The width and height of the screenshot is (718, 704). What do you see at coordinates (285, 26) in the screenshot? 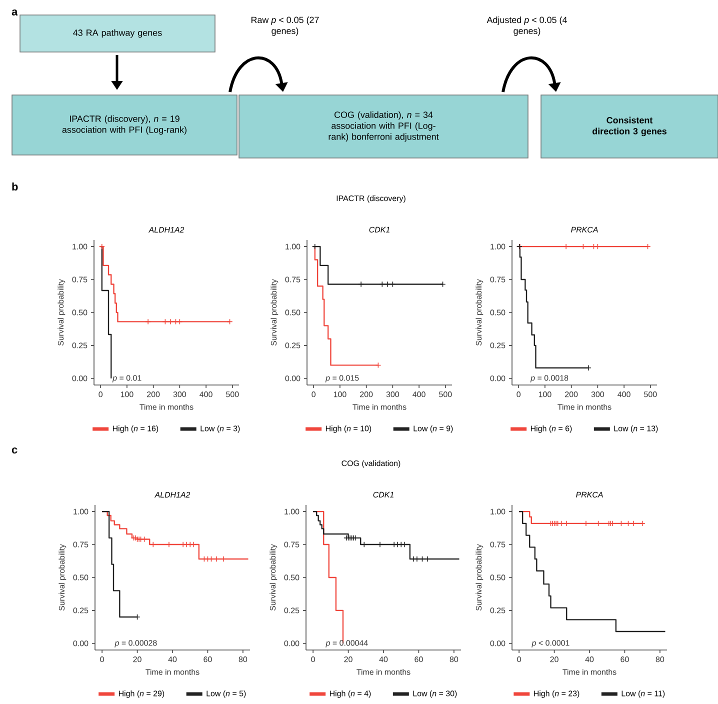
I see `text: Raw p < 0.05 (27 genes)` at bounding box center [285, 26].